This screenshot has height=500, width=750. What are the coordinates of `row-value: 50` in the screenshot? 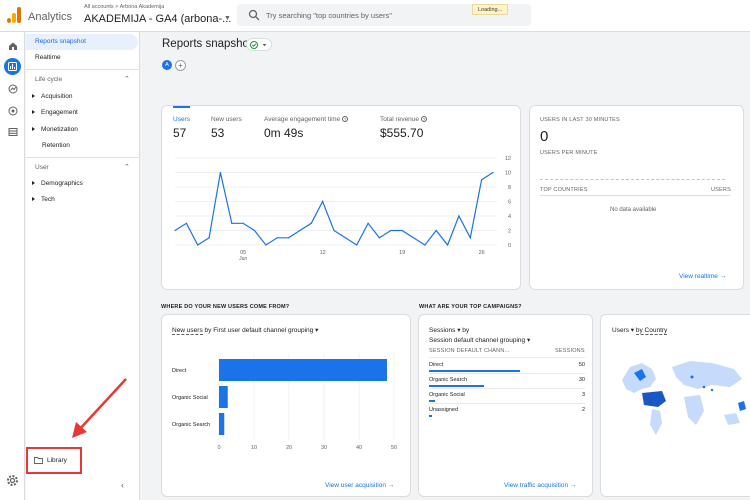 It's located at (581, 365).